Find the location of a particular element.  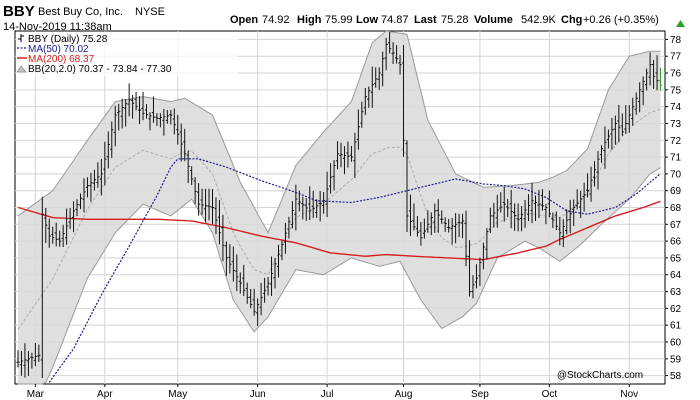

y-tick-label: 62 is located at coordinates (676, 309).